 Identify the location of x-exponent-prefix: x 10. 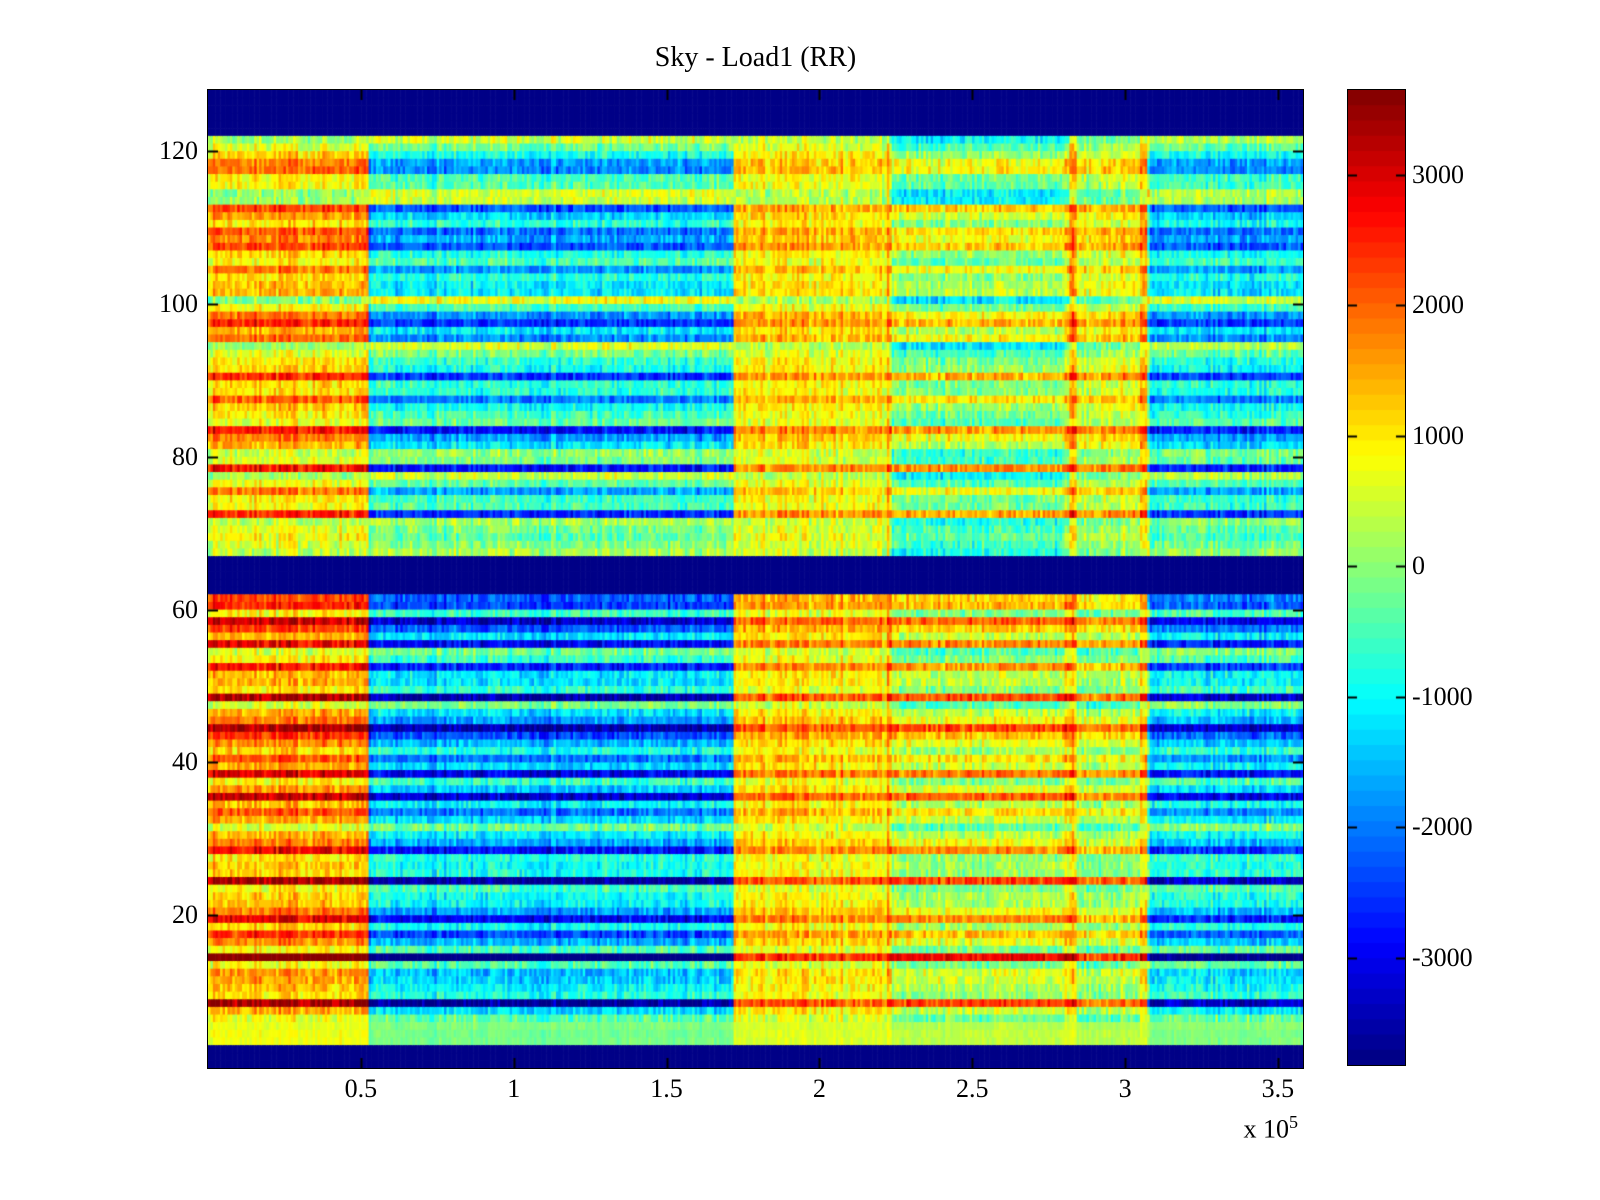
(1266, 1129).